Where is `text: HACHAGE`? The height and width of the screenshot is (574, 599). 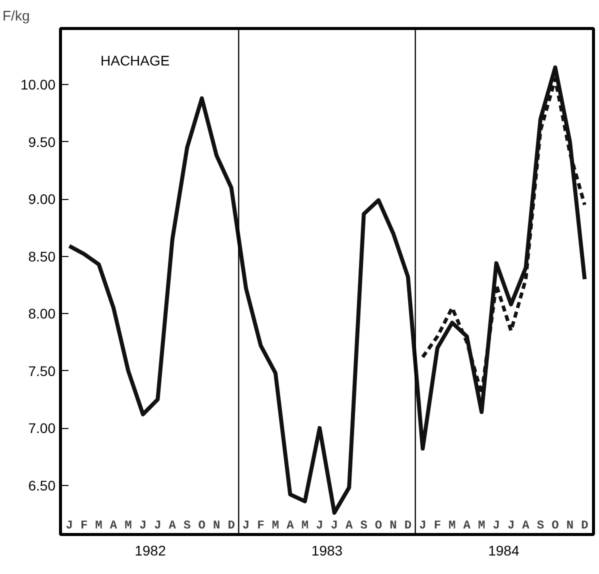 text: HACHAGE is located at coordinates (135, 60).